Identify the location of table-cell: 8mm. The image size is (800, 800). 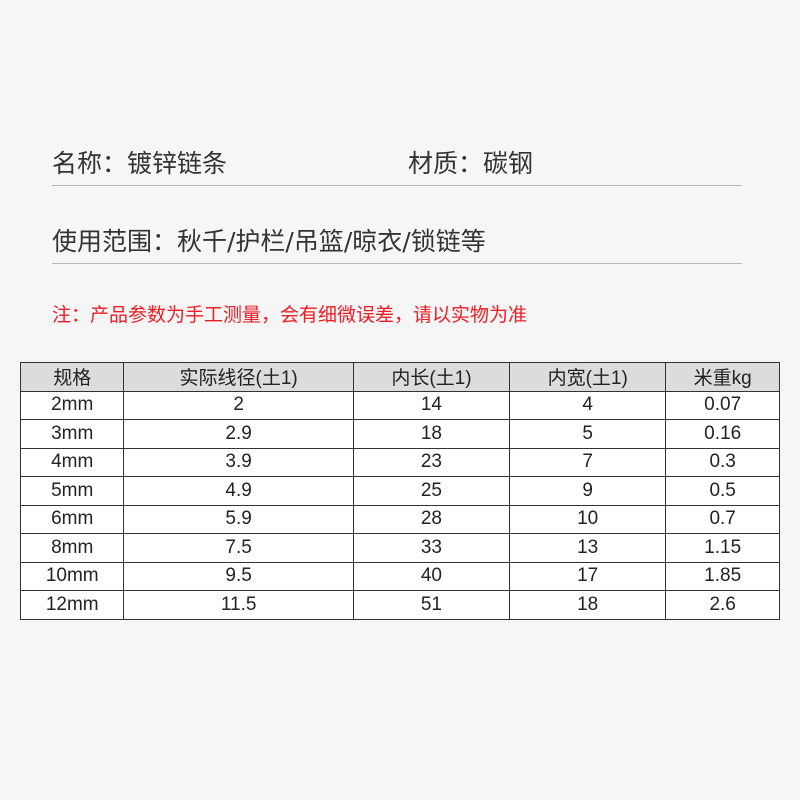
(72, 548).